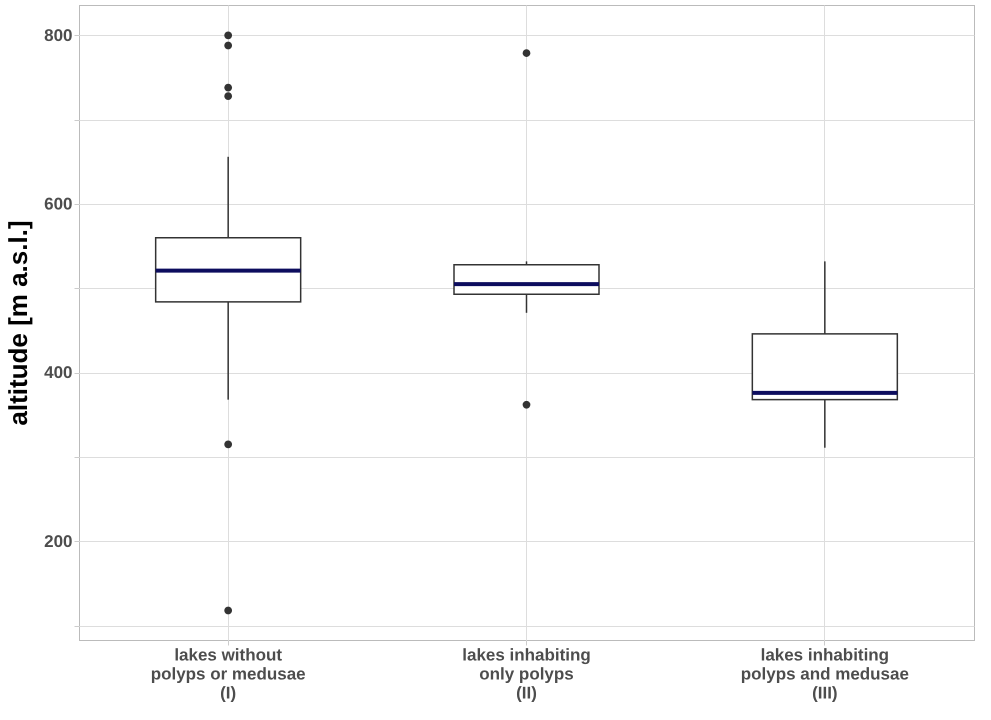 The width and height of the screenshot is (991, 720). What do you see at coordinates (18, 323) in the screenshot?
I see `y-axis-title: altitude [m a.s.l.]` at bounding box center [18, 323].